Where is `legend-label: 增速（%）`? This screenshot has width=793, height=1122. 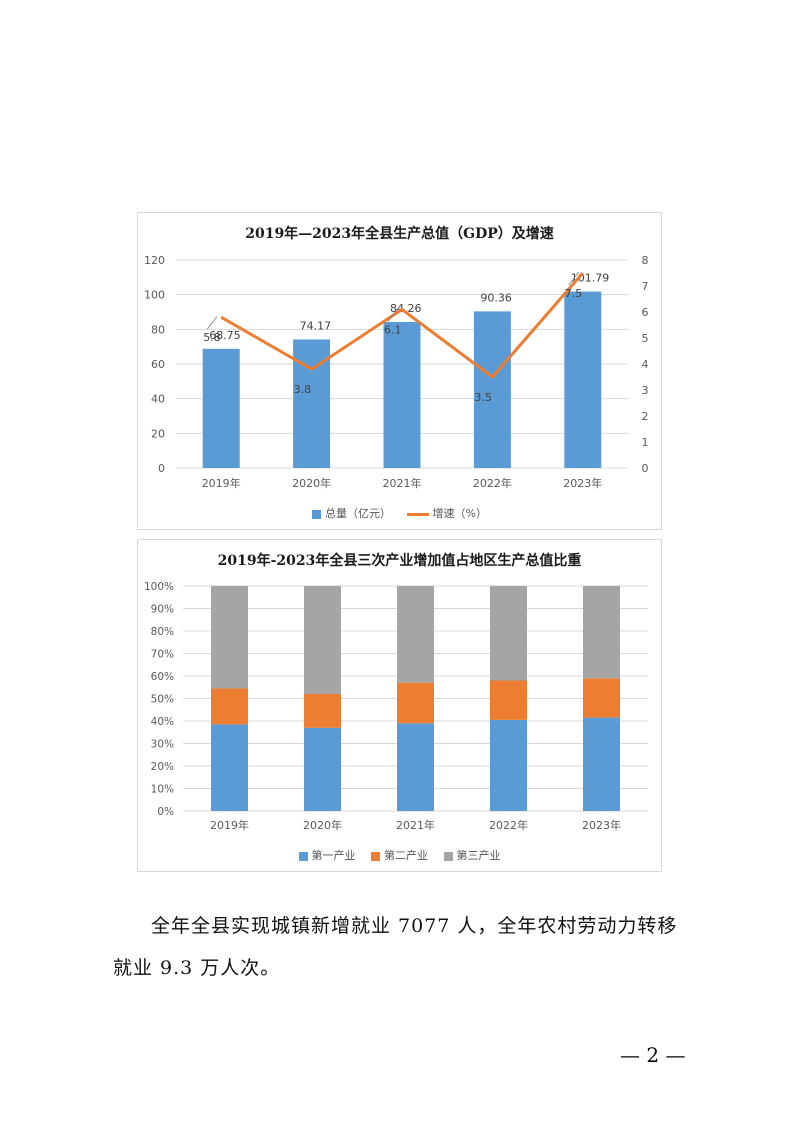
legend-label: 增速（%） is located at coordinates (459, 513).